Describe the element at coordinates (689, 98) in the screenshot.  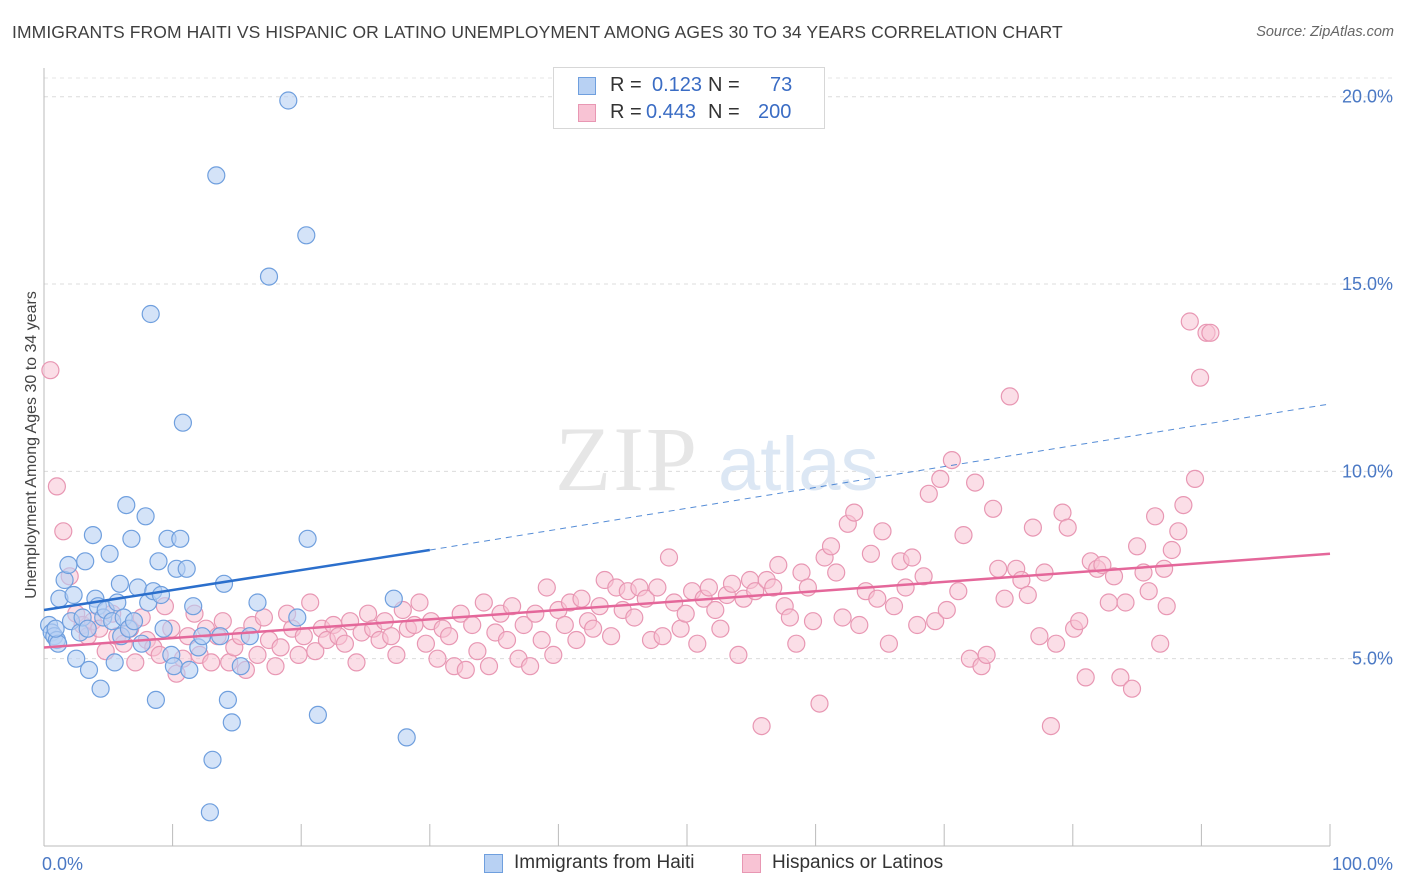
I see `stats-legend: R = 0.123 N = 73 R = 0.443 N = 200` at that location.